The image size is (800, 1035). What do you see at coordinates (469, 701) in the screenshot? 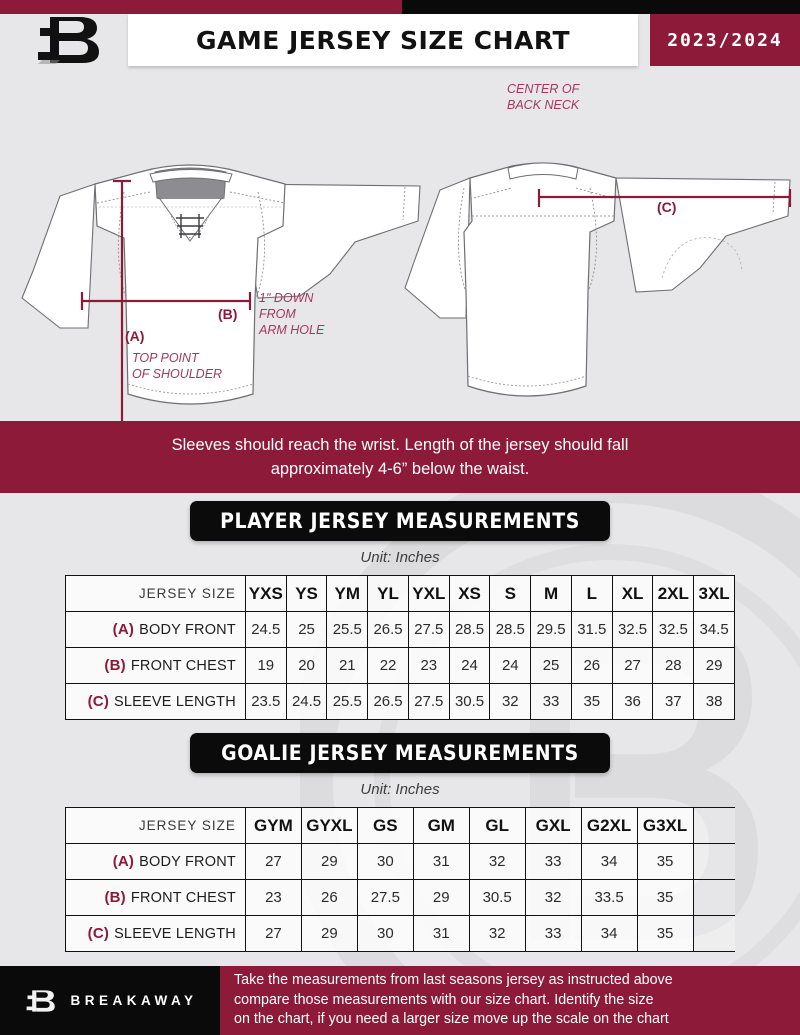
I see `measurement-cell: 30.5` at bounding box center [469, 701].